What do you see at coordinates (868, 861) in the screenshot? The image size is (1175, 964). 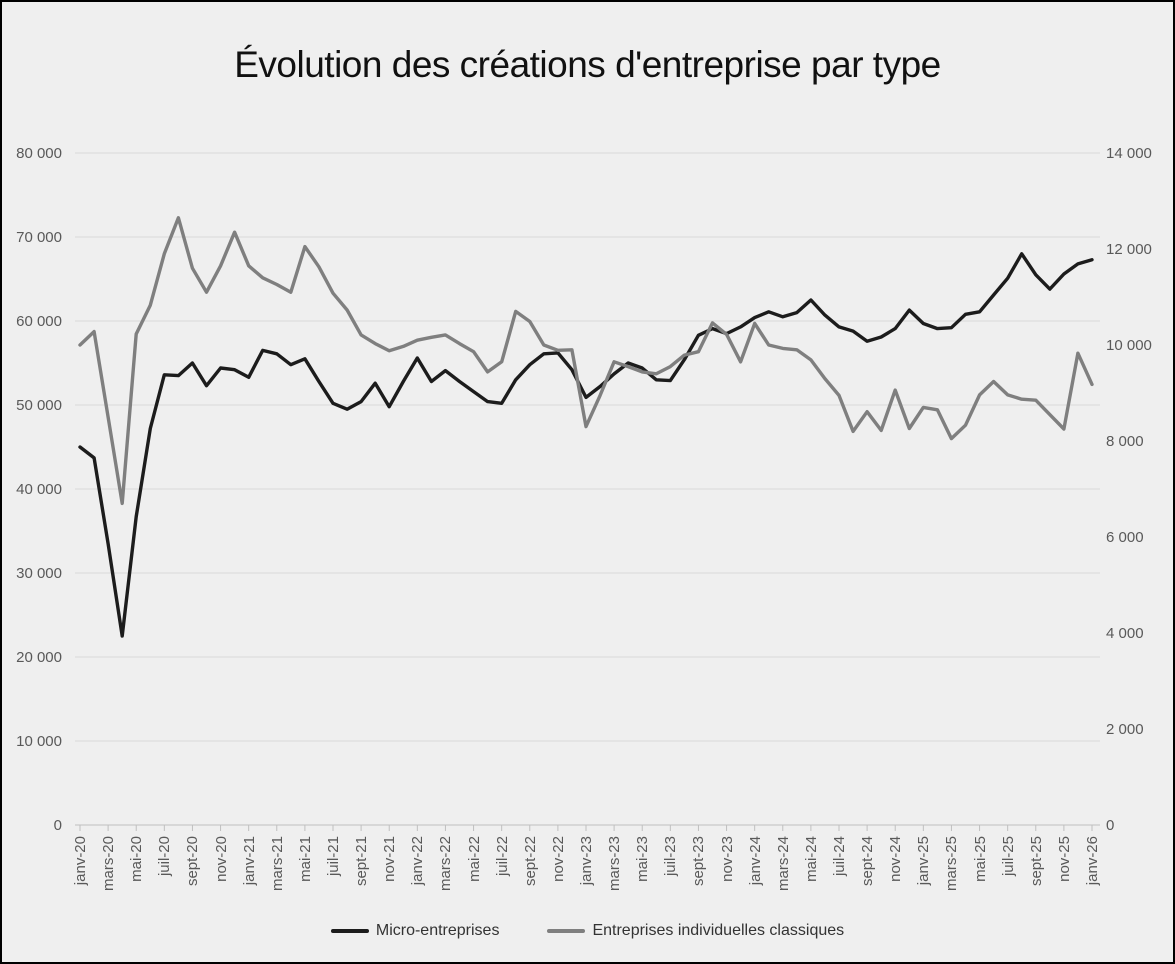 I see `x-axis-tick-label: sept-24` at bounding box center [868, 861].